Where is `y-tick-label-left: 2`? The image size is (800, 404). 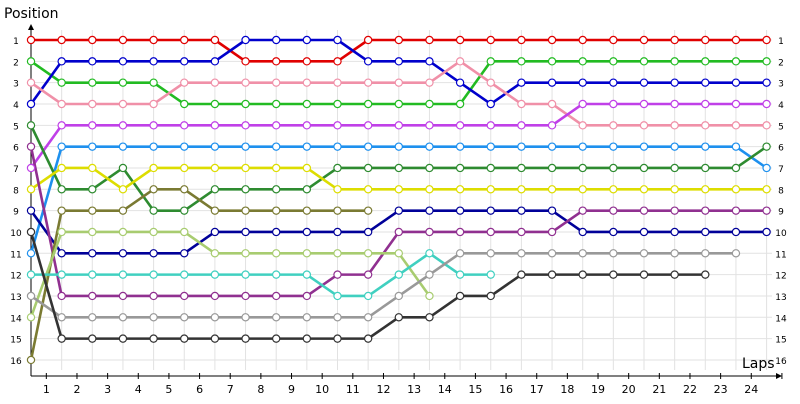
y-tick-label-left: 2 is located at coordinates (16, 63).